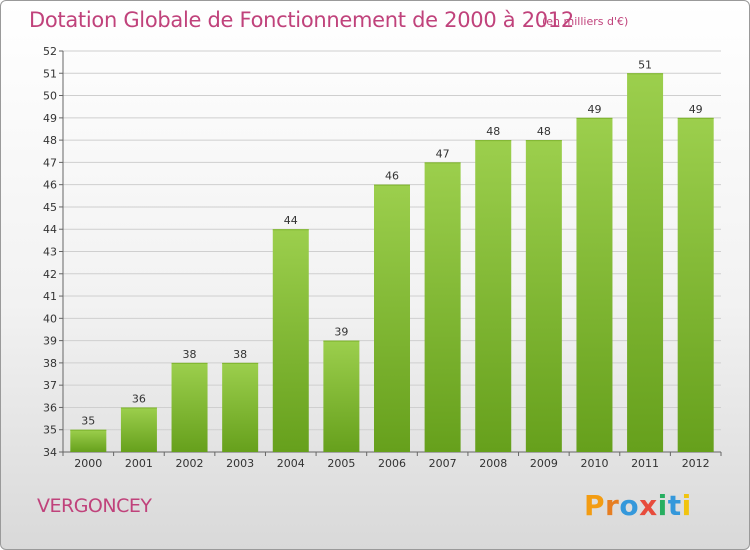 This screenshot has height=550, width=750. Describe the element at coordinates (88, 421) in the screenshot. I see `bar-value-label: 35` at that location.